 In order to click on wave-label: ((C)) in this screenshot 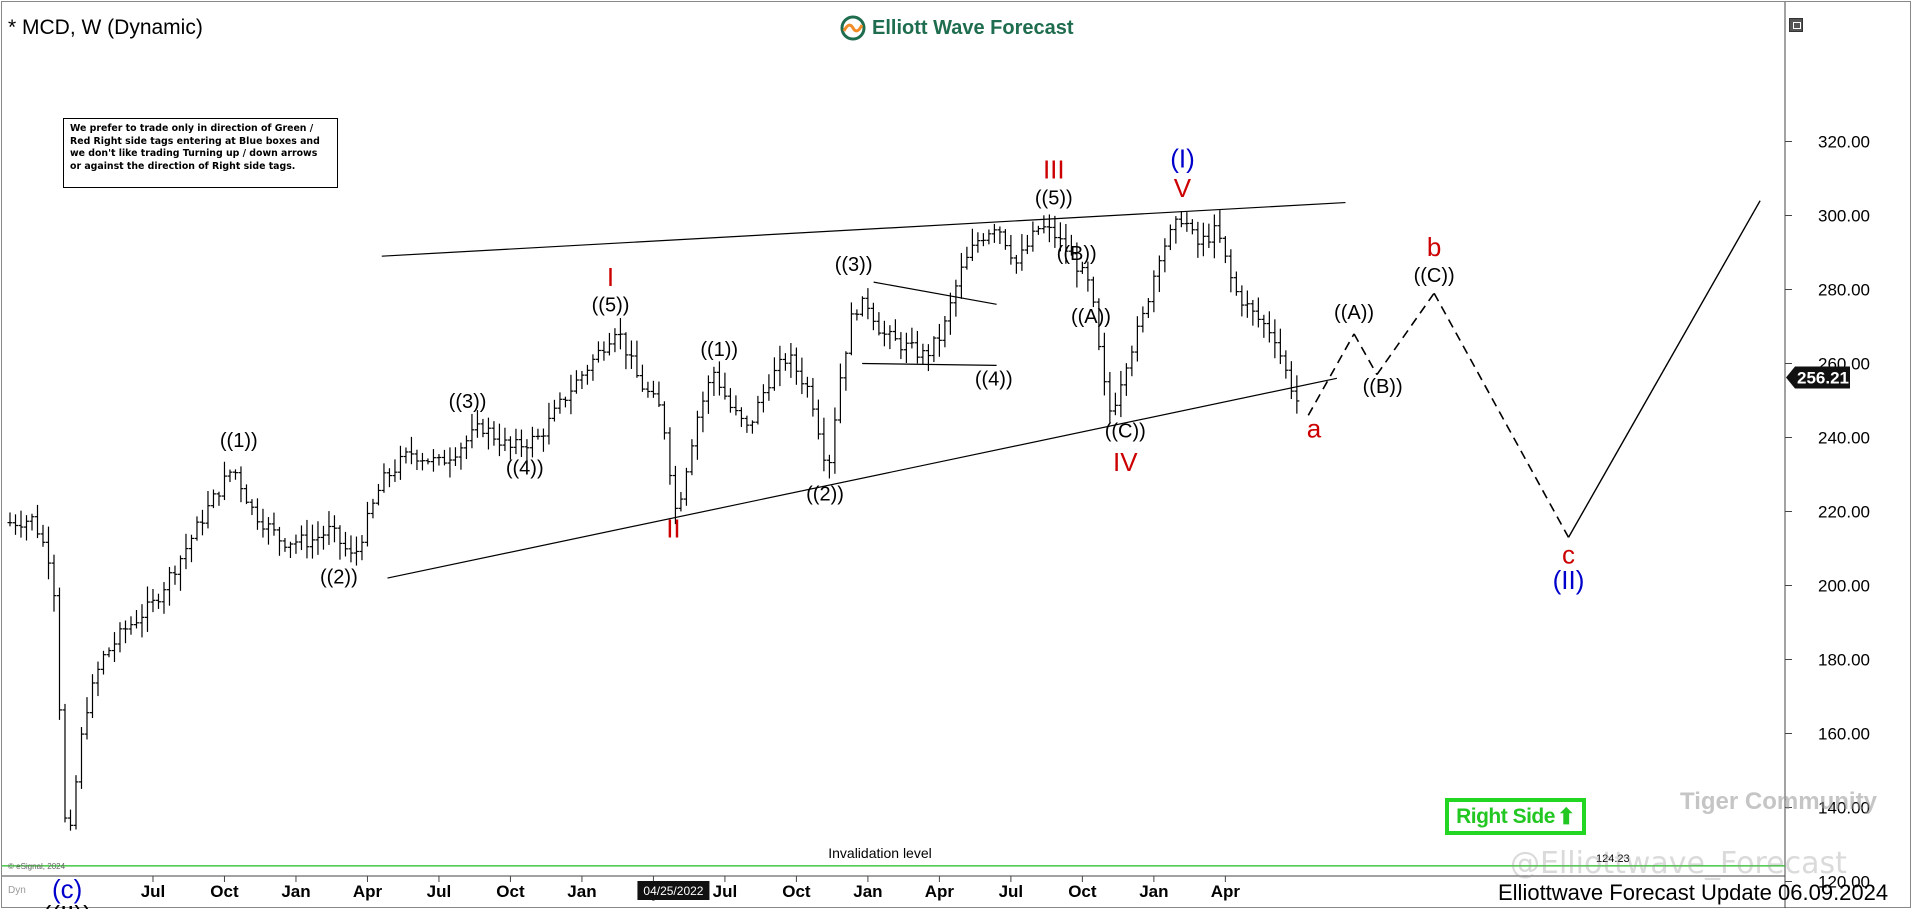, I will do `click(1125, 432)`.